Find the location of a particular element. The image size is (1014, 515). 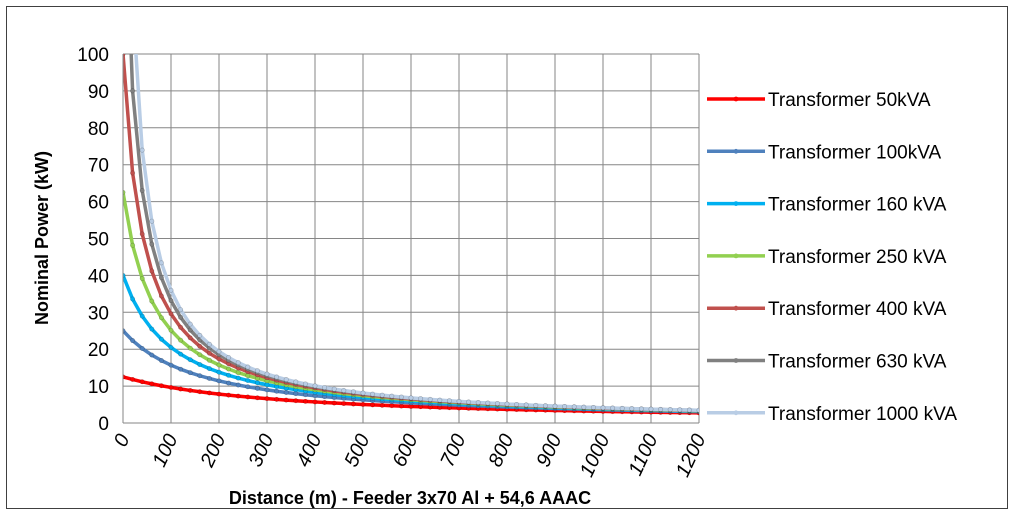

y-tick-label: 50 is located at coordinates (98, 240).